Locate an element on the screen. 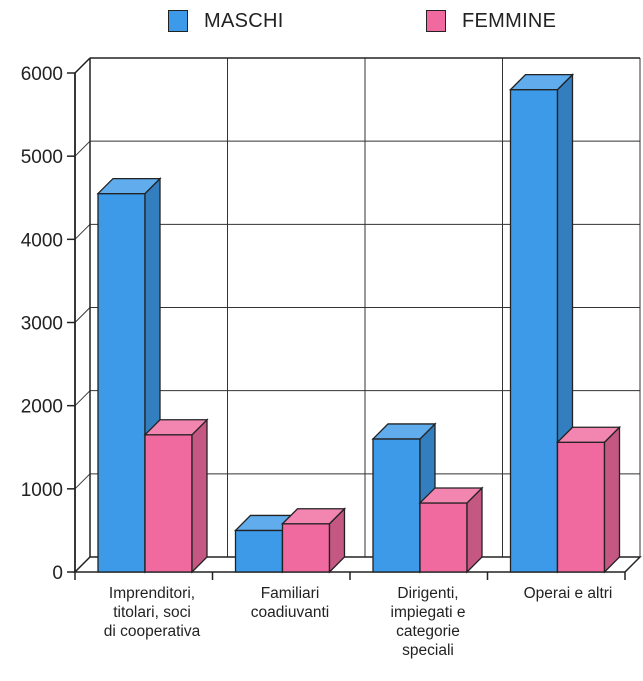 This screenshot has height=681, width=643. xtick-label-line: Dirigenti, is located at coordinates (428, 593).